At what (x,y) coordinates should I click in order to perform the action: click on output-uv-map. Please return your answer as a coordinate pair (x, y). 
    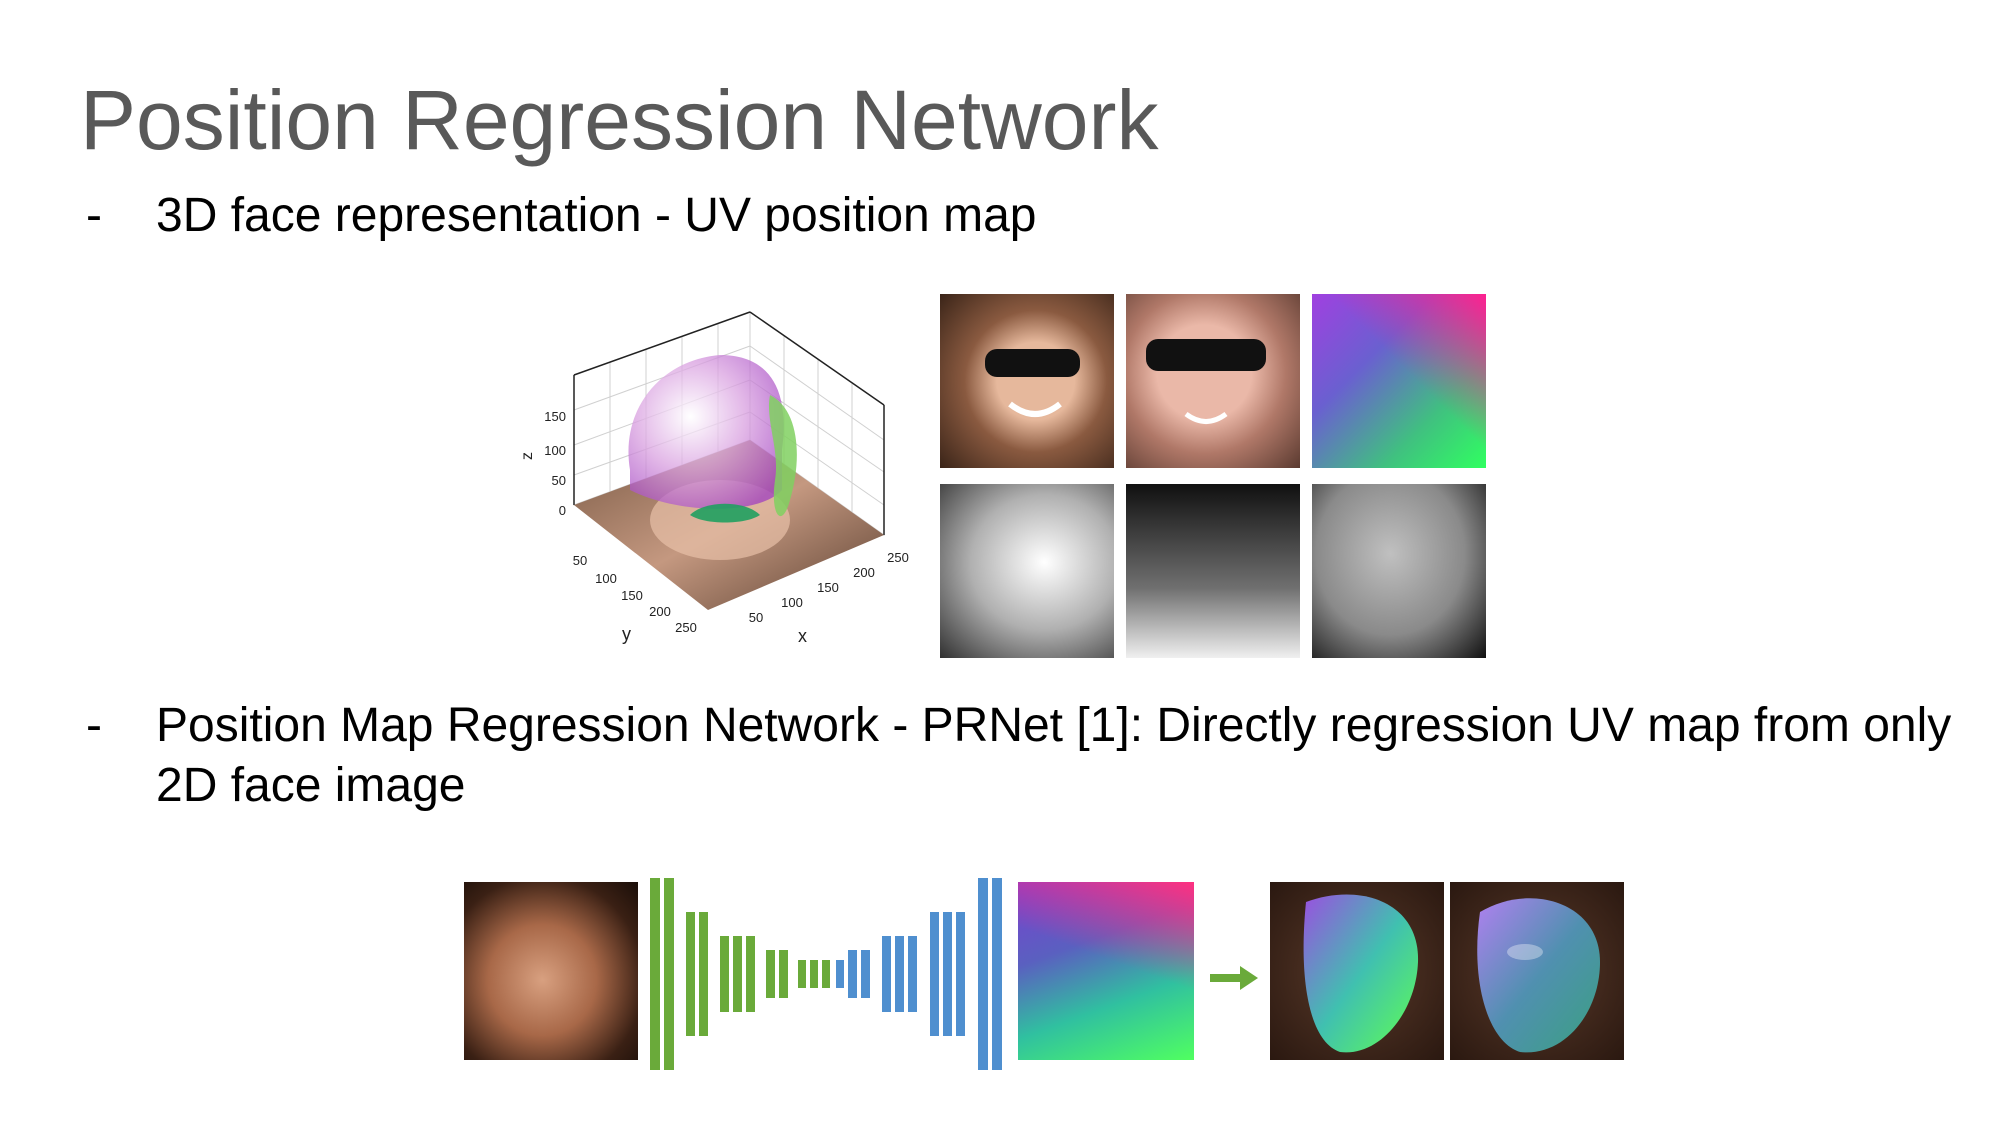
    Looking at the image, I should click on (1106, 971).